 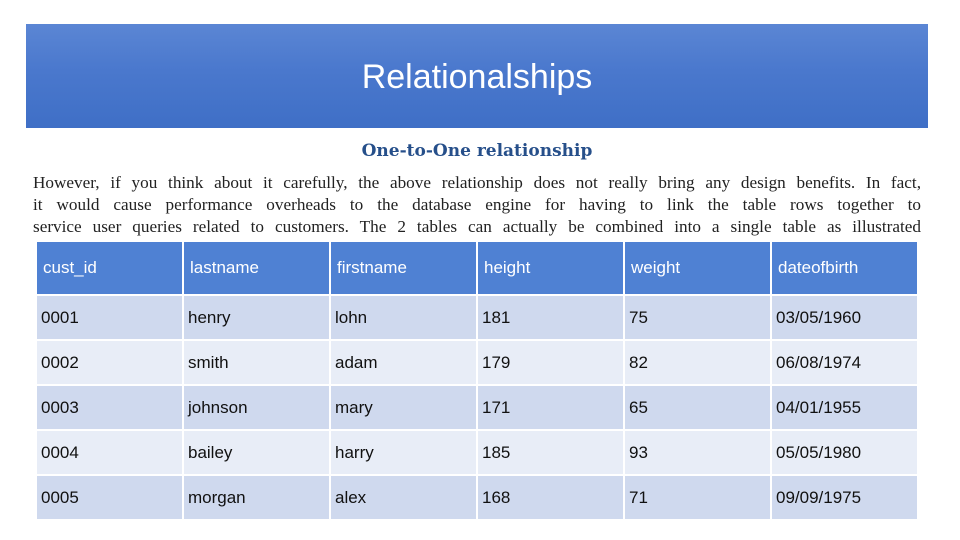 I want to click on column-header-dateofbirth: dateofbirth, so click(x=844, y=268).